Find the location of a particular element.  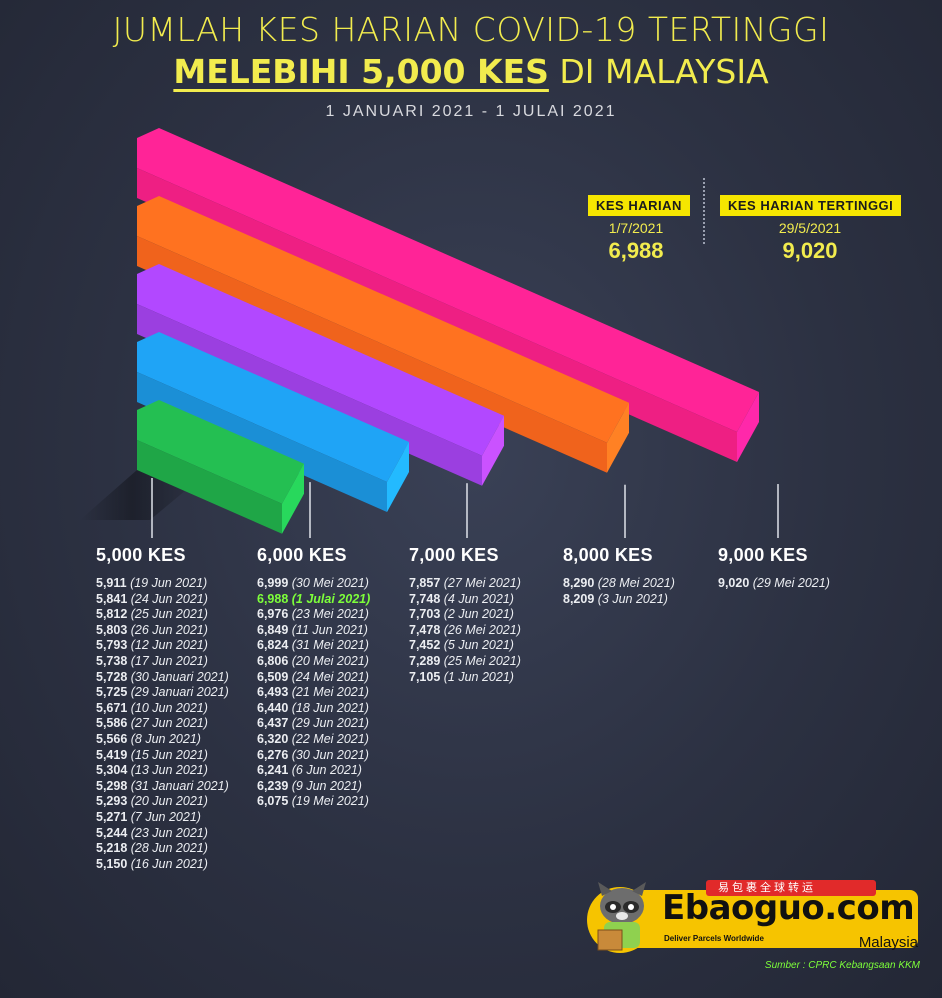

case-entry: 7,703 (2 Jun 2021) is located at coordinates (465, 615).